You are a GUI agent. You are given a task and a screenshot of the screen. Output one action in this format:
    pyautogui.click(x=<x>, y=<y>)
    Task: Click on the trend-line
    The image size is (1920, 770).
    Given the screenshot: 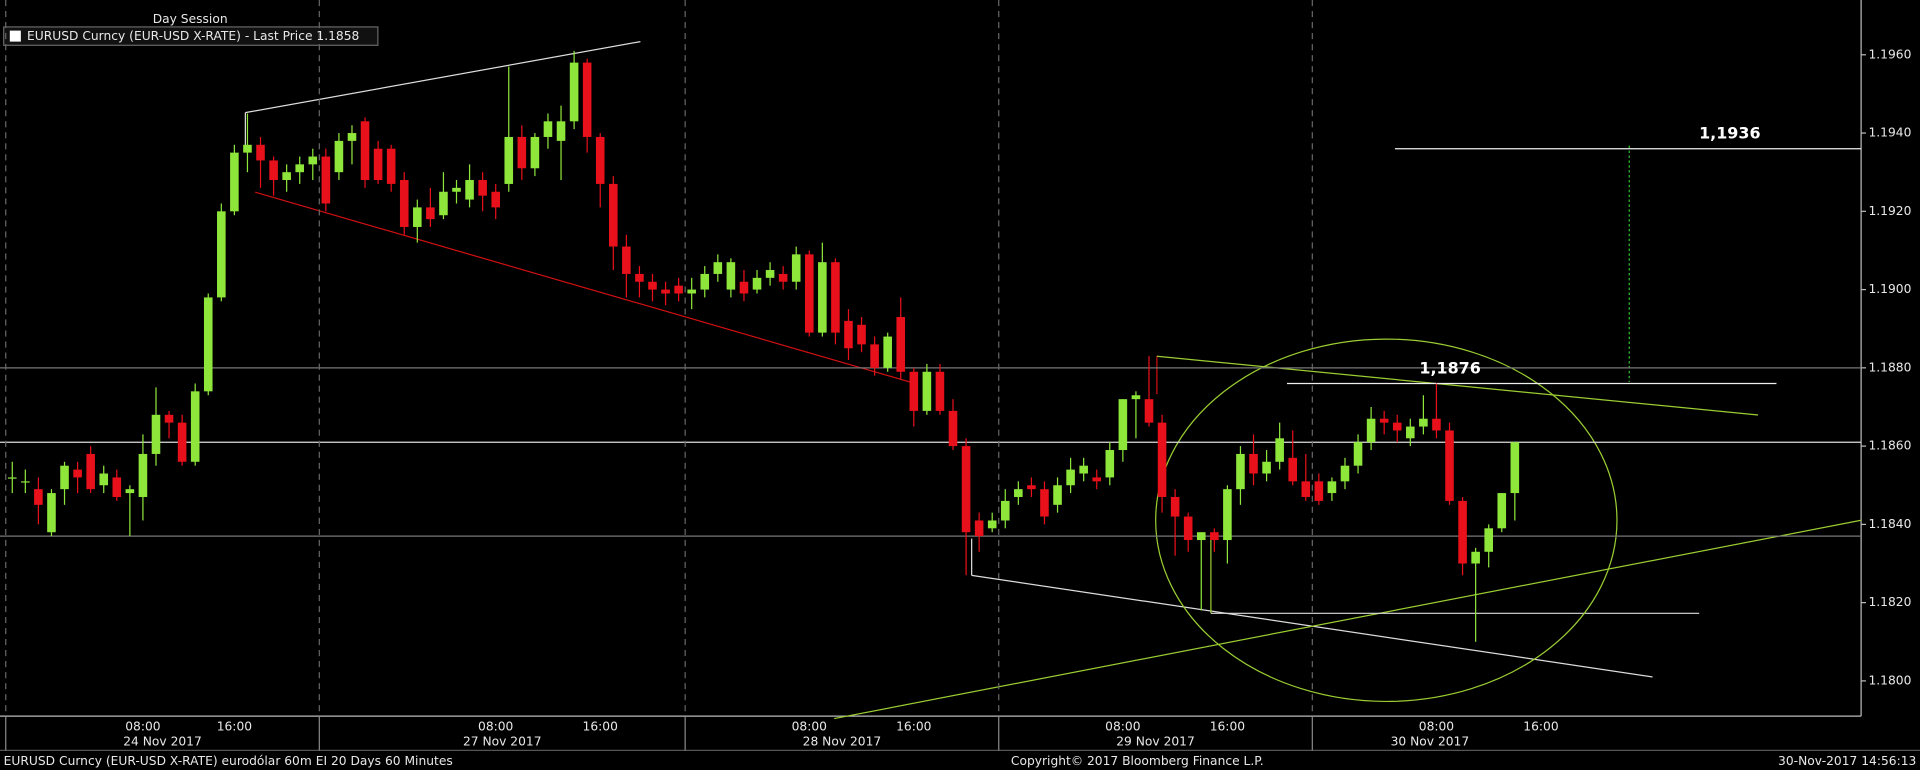 What is the action you would take?
    pyautogui.click(x=1348, y=619)
    